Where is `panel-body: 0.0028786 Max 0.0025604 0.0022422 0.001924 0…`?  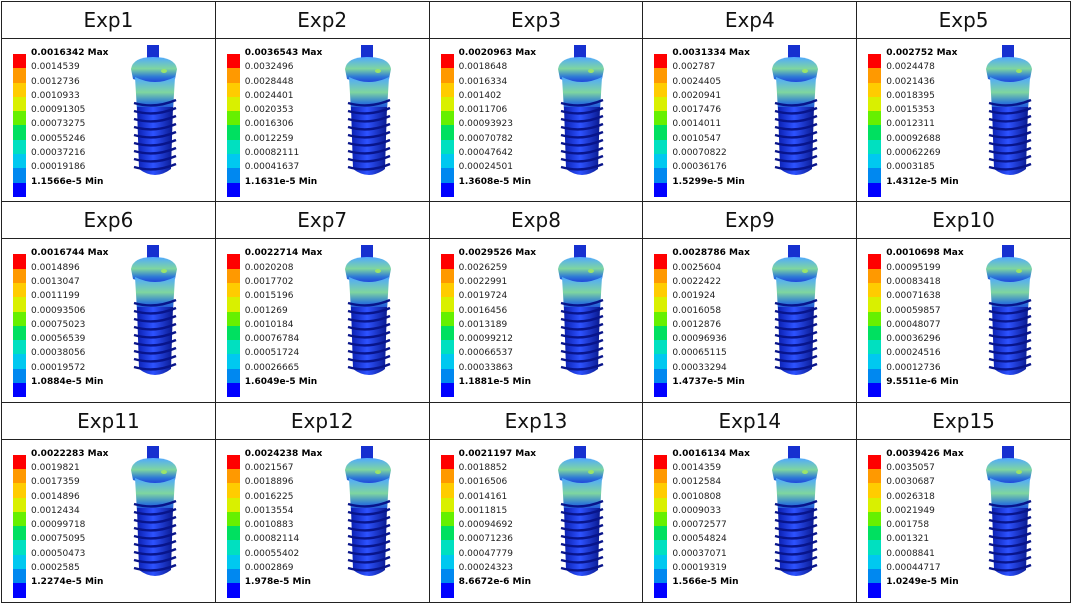
panel-body: 0.0028786 Max 0.0025604 0.0022422 0.001924 0… is located at coordinates (749, 320).